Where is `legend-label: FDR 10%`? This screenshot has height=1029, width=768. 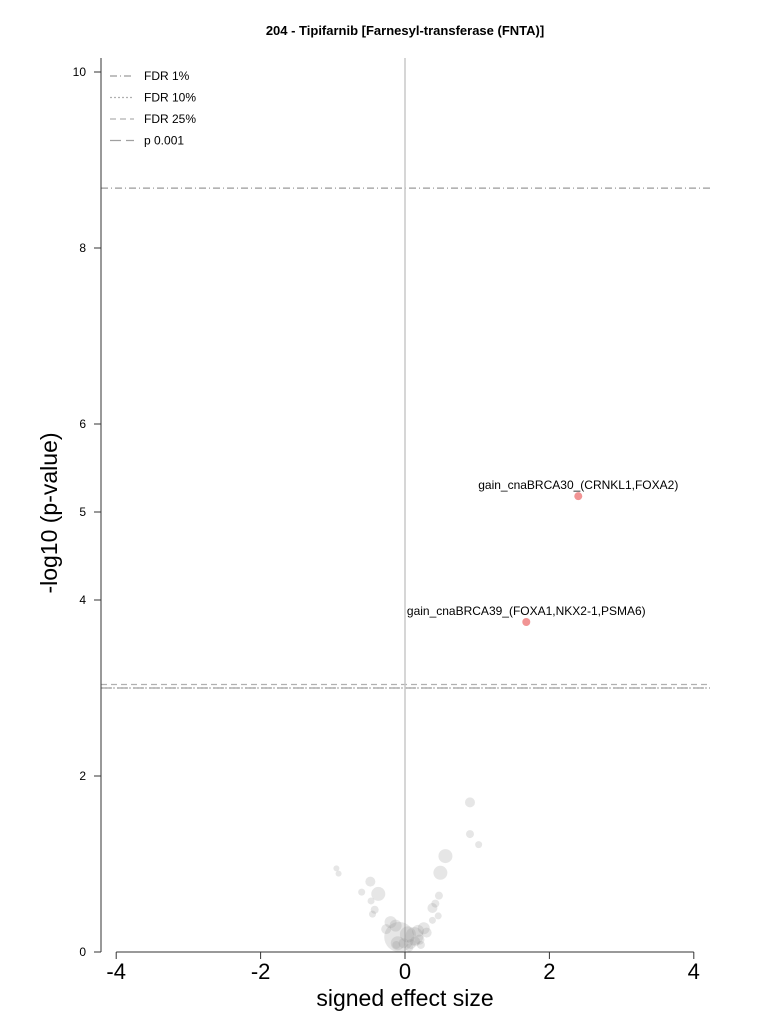 legend-label: FDR 10% is located at coordinates (170, 98).